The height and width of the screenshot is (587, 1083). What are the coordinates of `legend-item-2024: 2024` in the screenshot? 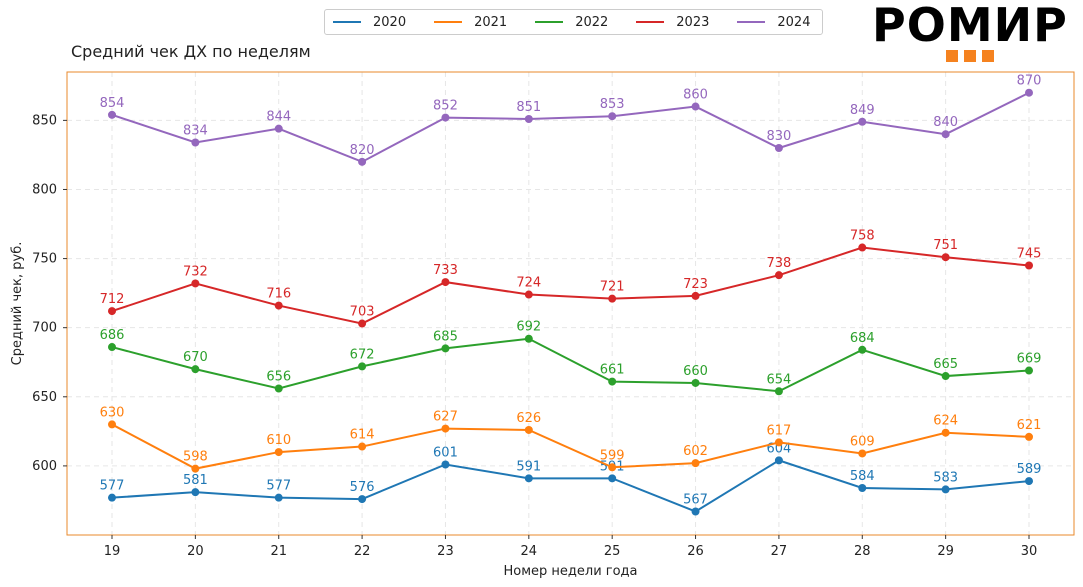 It's located at (773, 22).